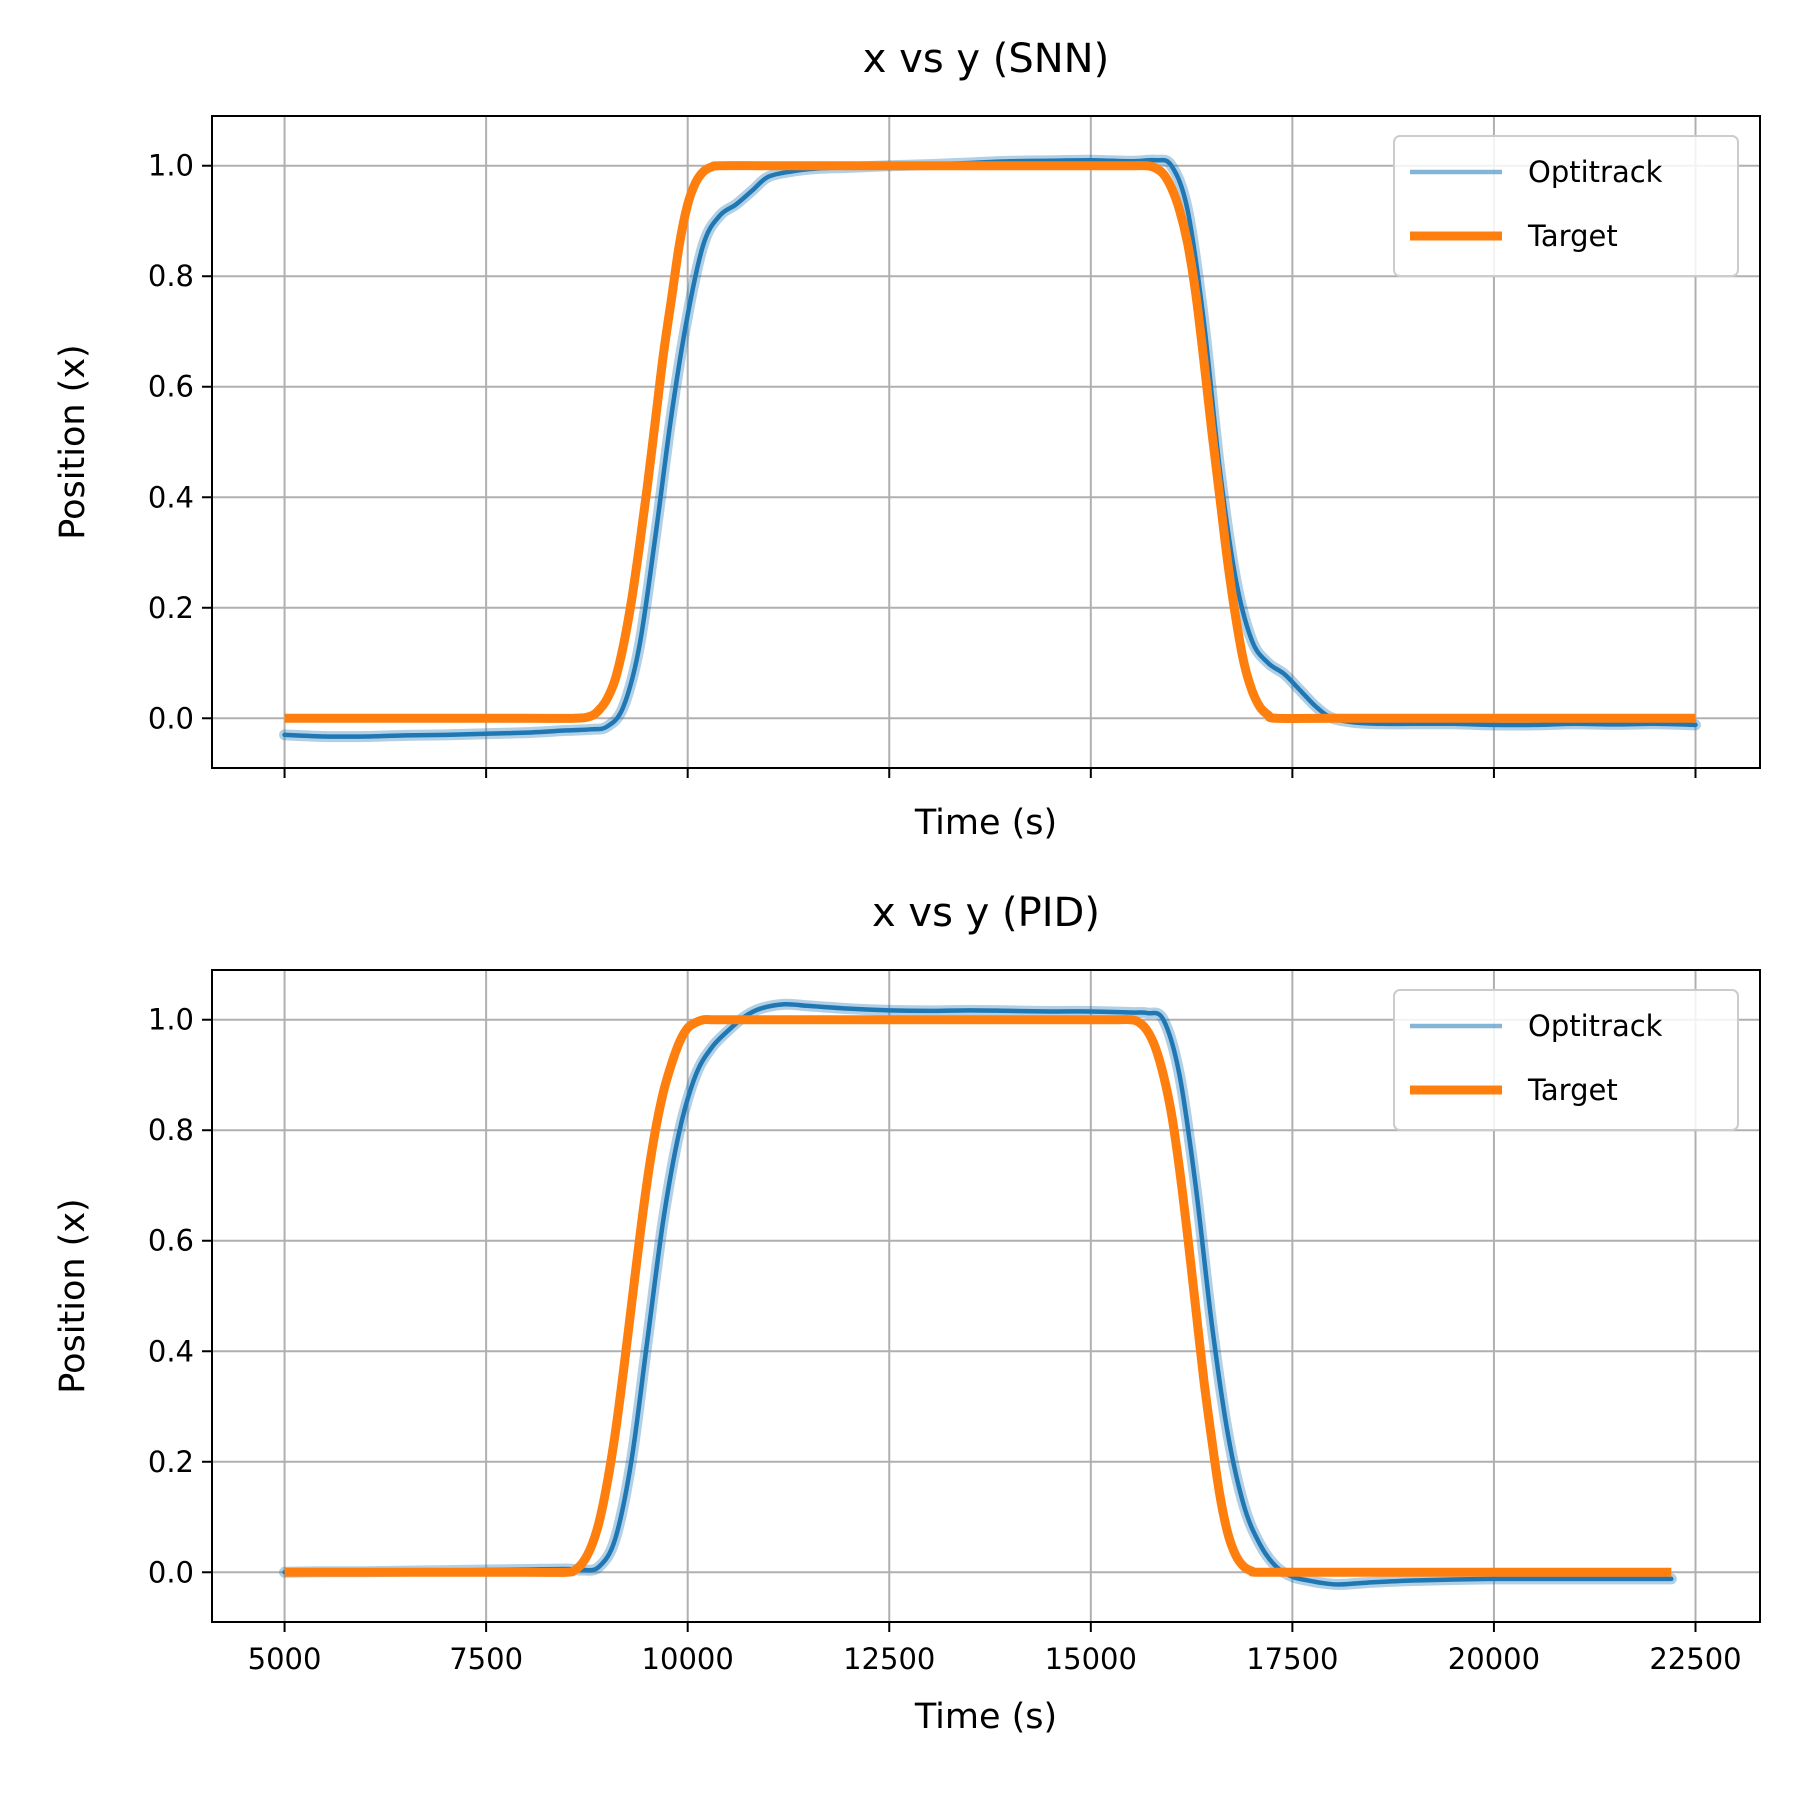 The height and width of the screenshot is (1800, 1800). Describe the element at coordinates (986, 59) in the screenshot. I see `chart-title: x vs y (SNN)` at that location.